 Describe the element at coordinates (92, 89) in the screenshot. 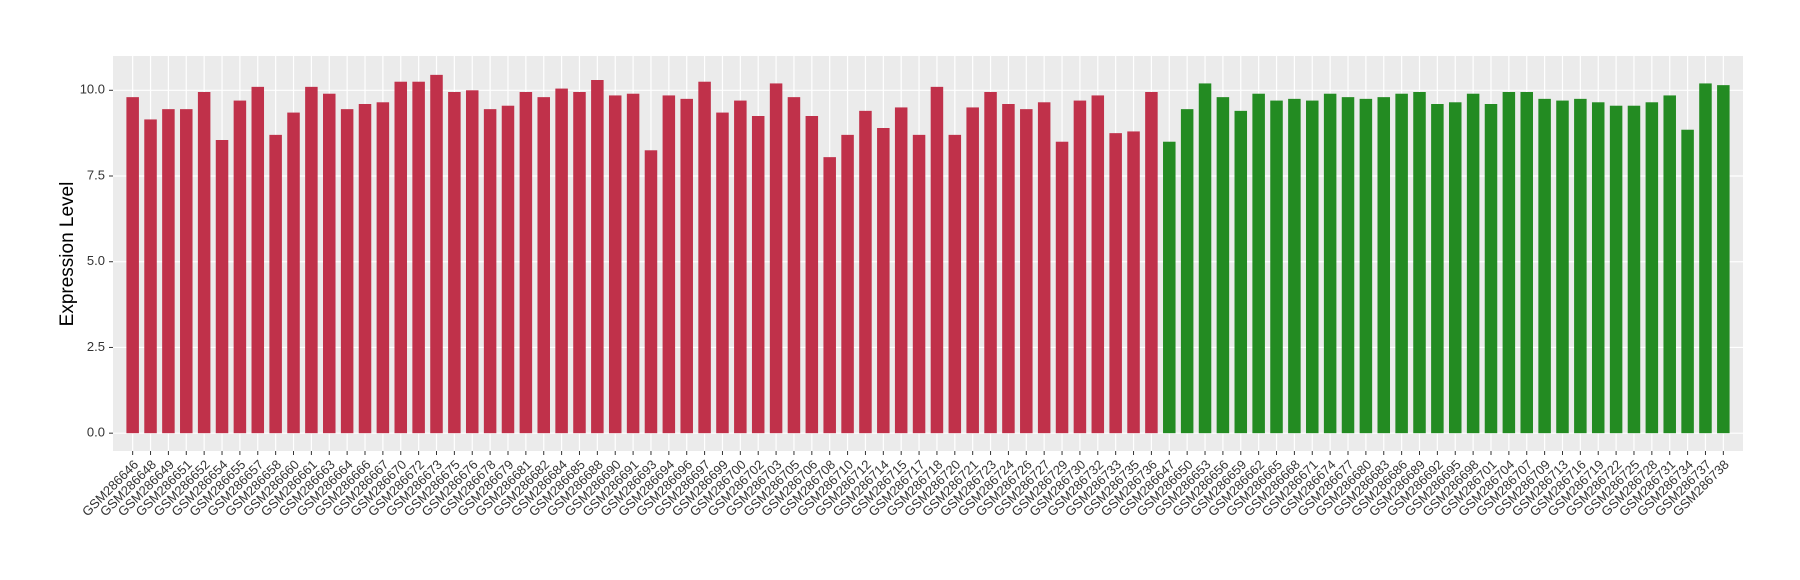

I see `y-tick-label: 10.0` at that location.